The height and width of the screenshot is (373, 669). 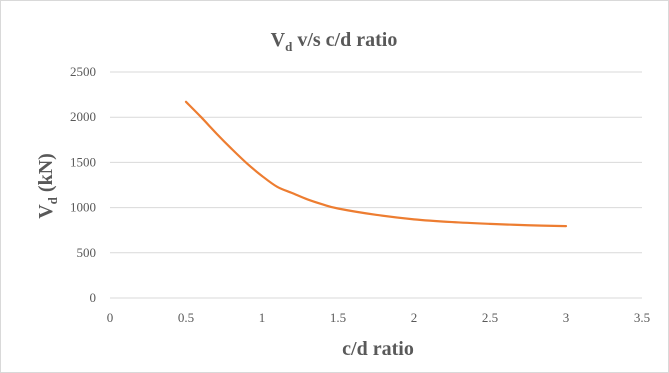 I want to click on x-tick-label: 3.5, so click(x=642, y=317).